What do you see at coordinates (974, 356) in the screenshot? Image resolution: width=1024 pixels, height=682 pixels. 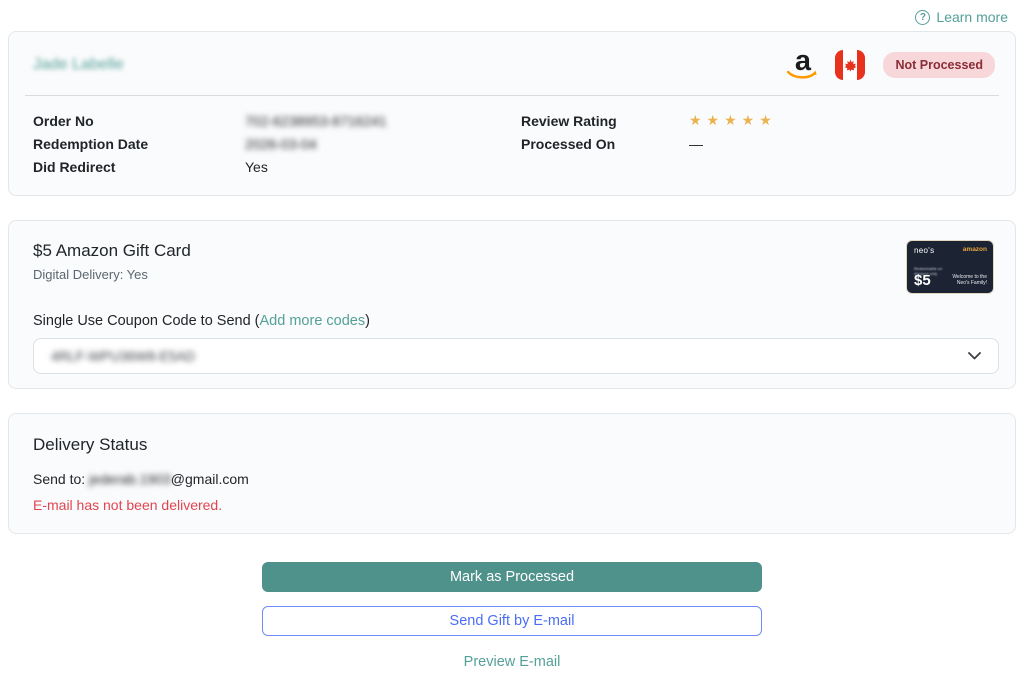 I see `chevron-down-icon` at bounding box center [974, 356].